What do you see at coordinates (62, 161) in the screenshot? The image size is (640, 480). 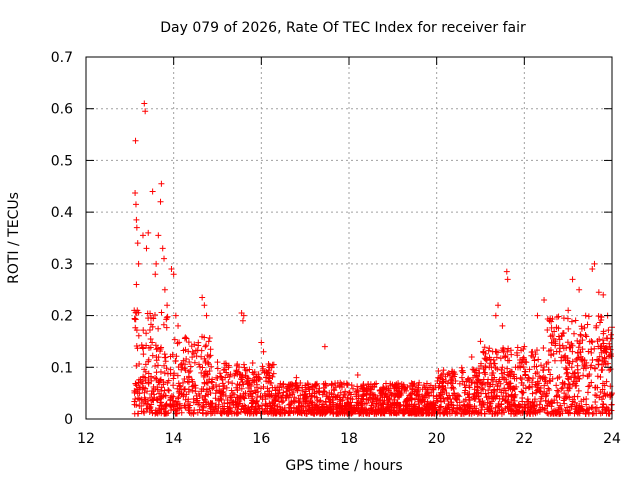 I see `y-tick-label: 0.5` at bounding box center [62, 161].